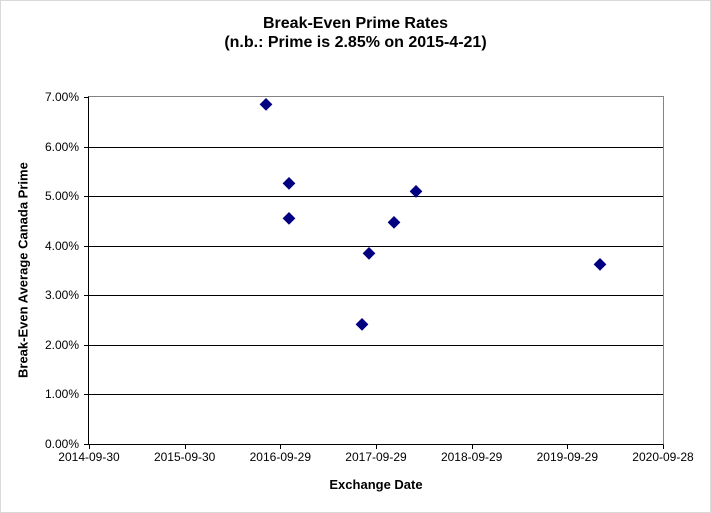 The width and height of the screenshot is (711, 513). Describe the element at coordinates (567, 457) in the screenshot. I see `x-axis-tick-label: 2019-09-29` at that location.